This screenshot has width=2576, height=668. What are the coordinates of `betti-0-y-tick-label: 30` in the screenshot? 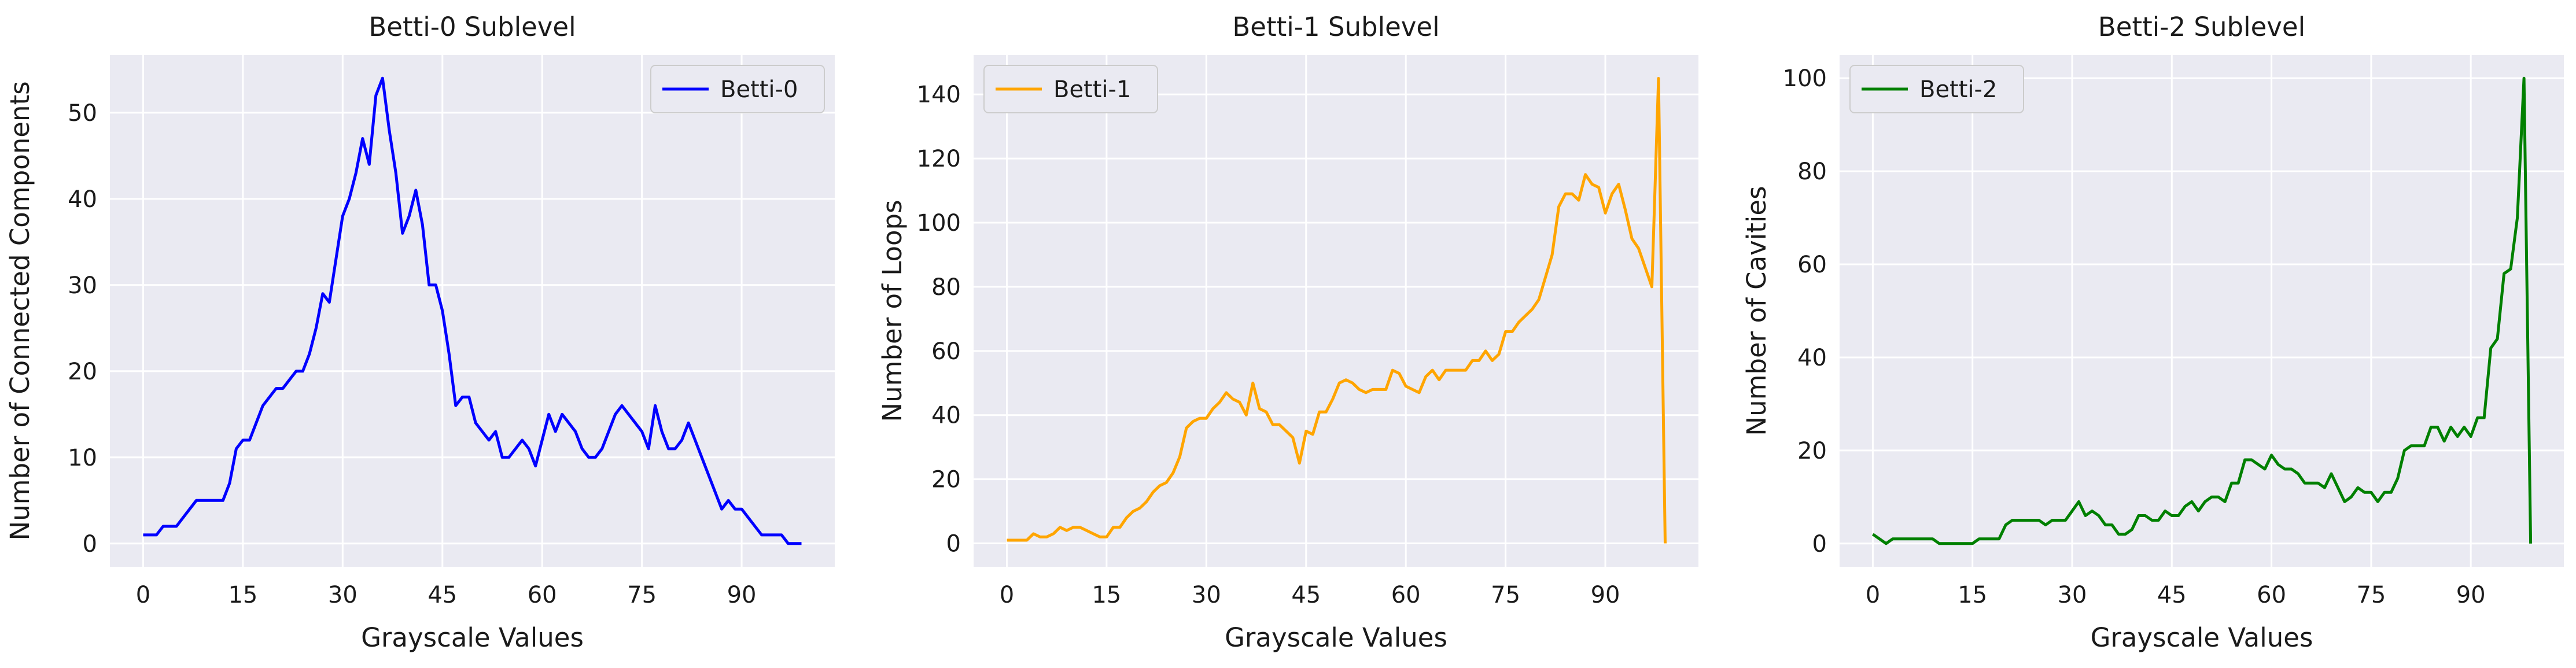 It's located at (82, 285).